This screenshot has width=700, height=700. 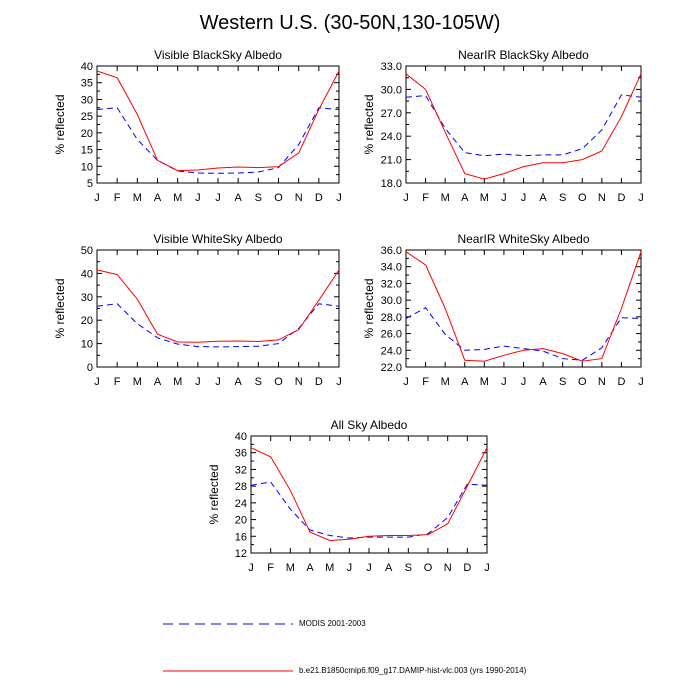 I want to click on panel-title-visible-blacksky-albedo: Visible BlackSky Albedo, so click(x=218, y=55).